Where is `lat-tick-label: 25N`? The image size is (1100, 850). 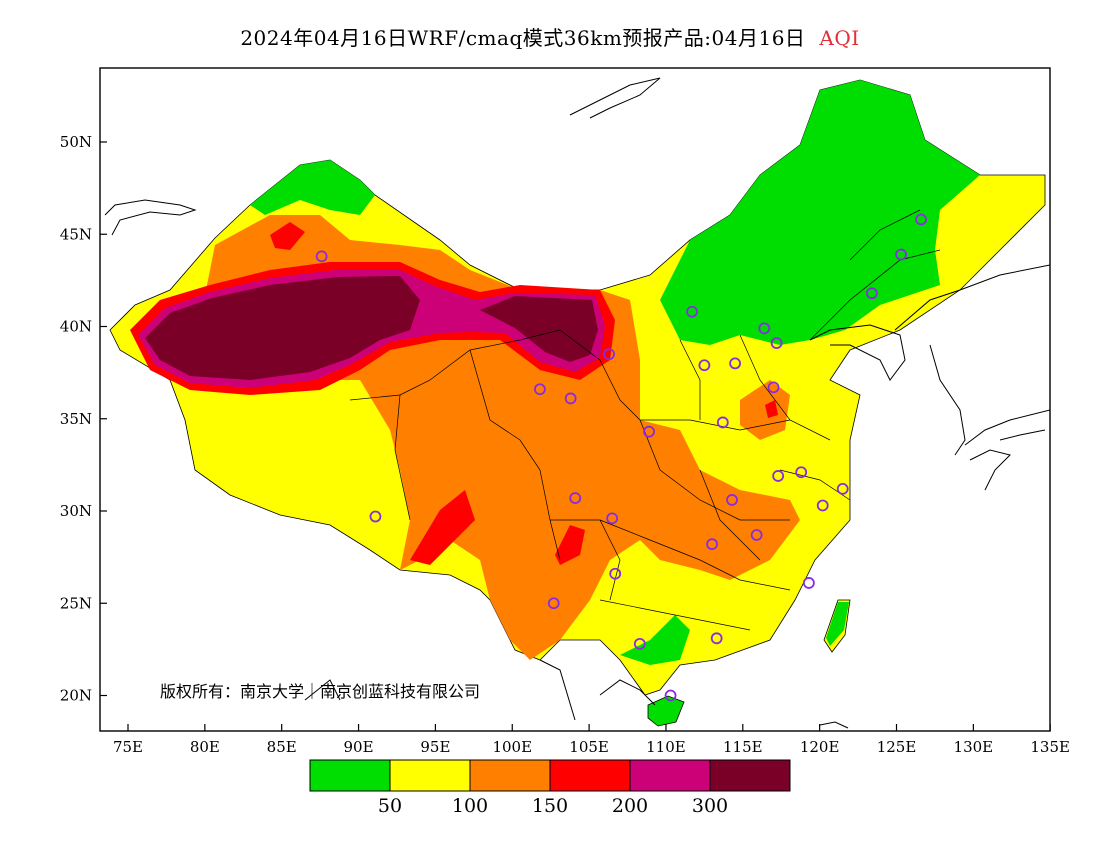 lat-tick-label: 25N is located at coordinates (76, 603).